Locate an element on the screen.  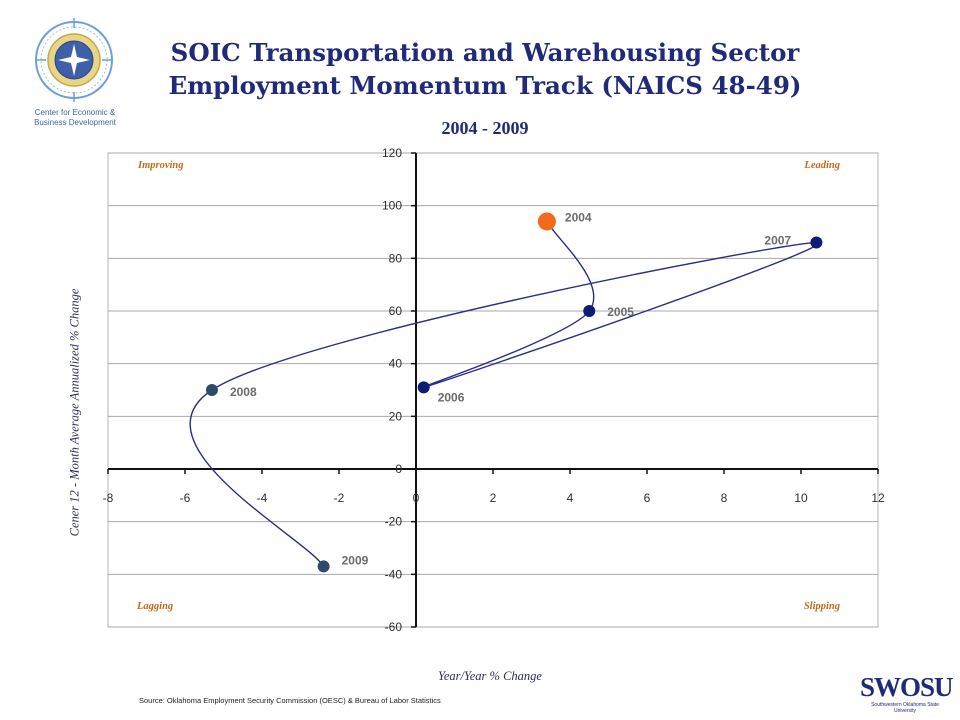
point-label-2005: 2005 is located at coordinates (620, 312).